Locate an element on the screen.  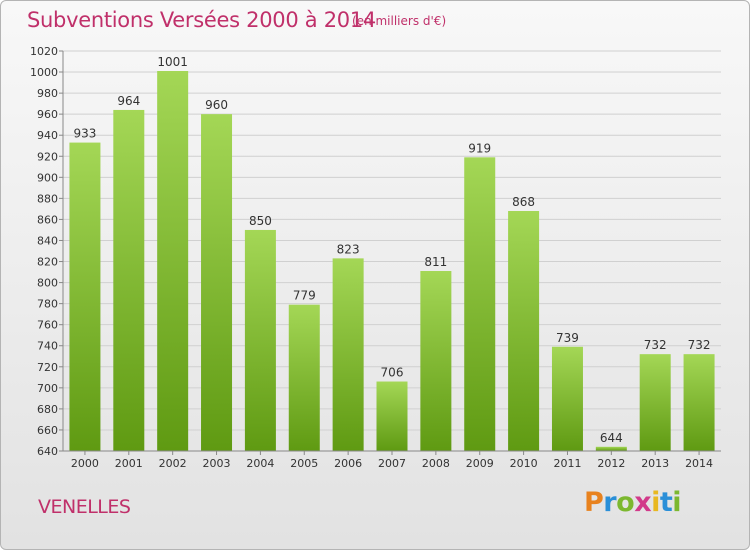
y-tick-label: 940 is located at coordinates (47, 135).